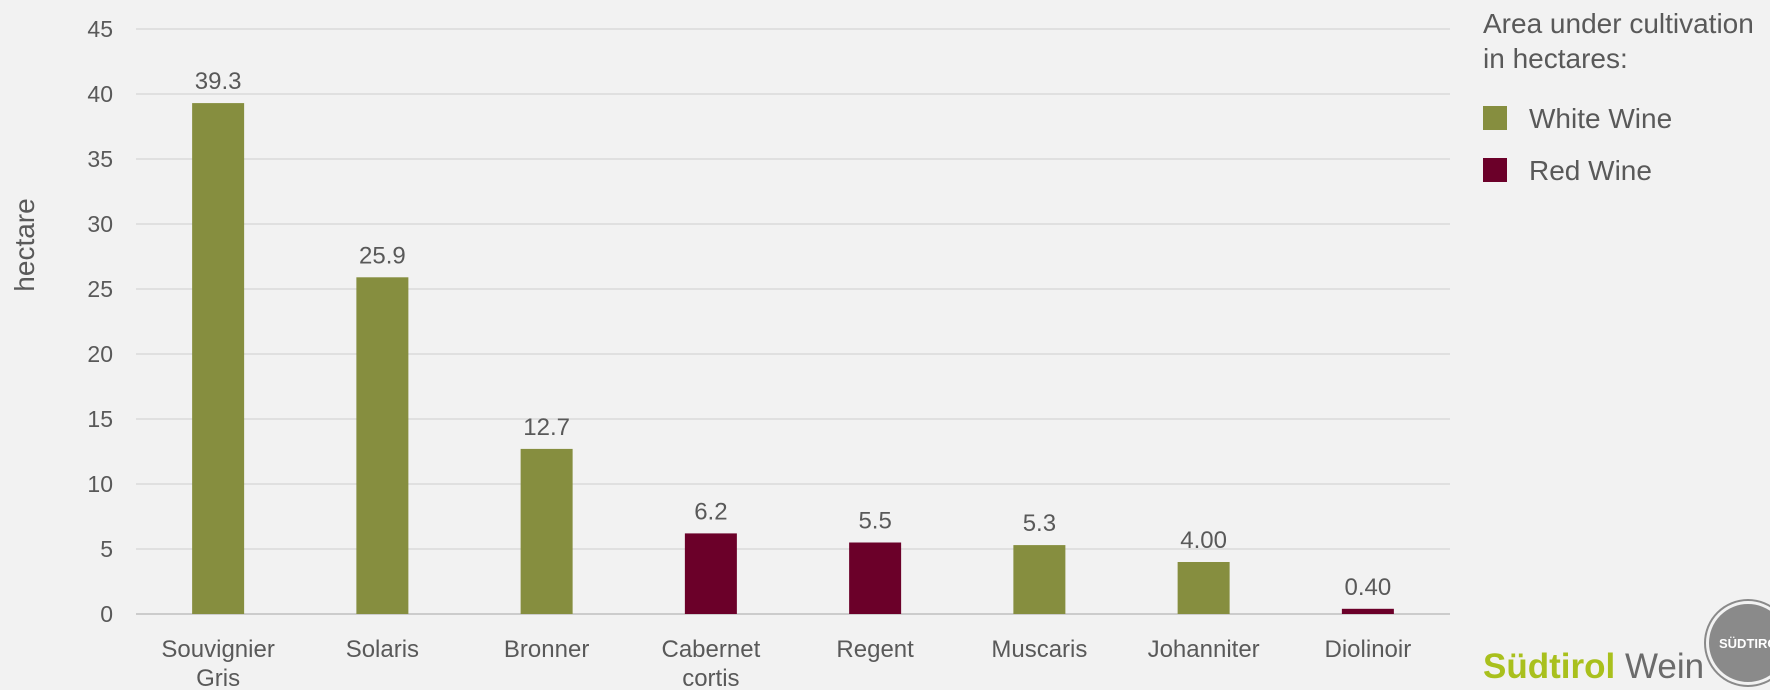  What do you see at coordinates (1039, 649) in the screenshot?
I see `x-tick-label: Muscaris` at bounding box center [1039, 649].